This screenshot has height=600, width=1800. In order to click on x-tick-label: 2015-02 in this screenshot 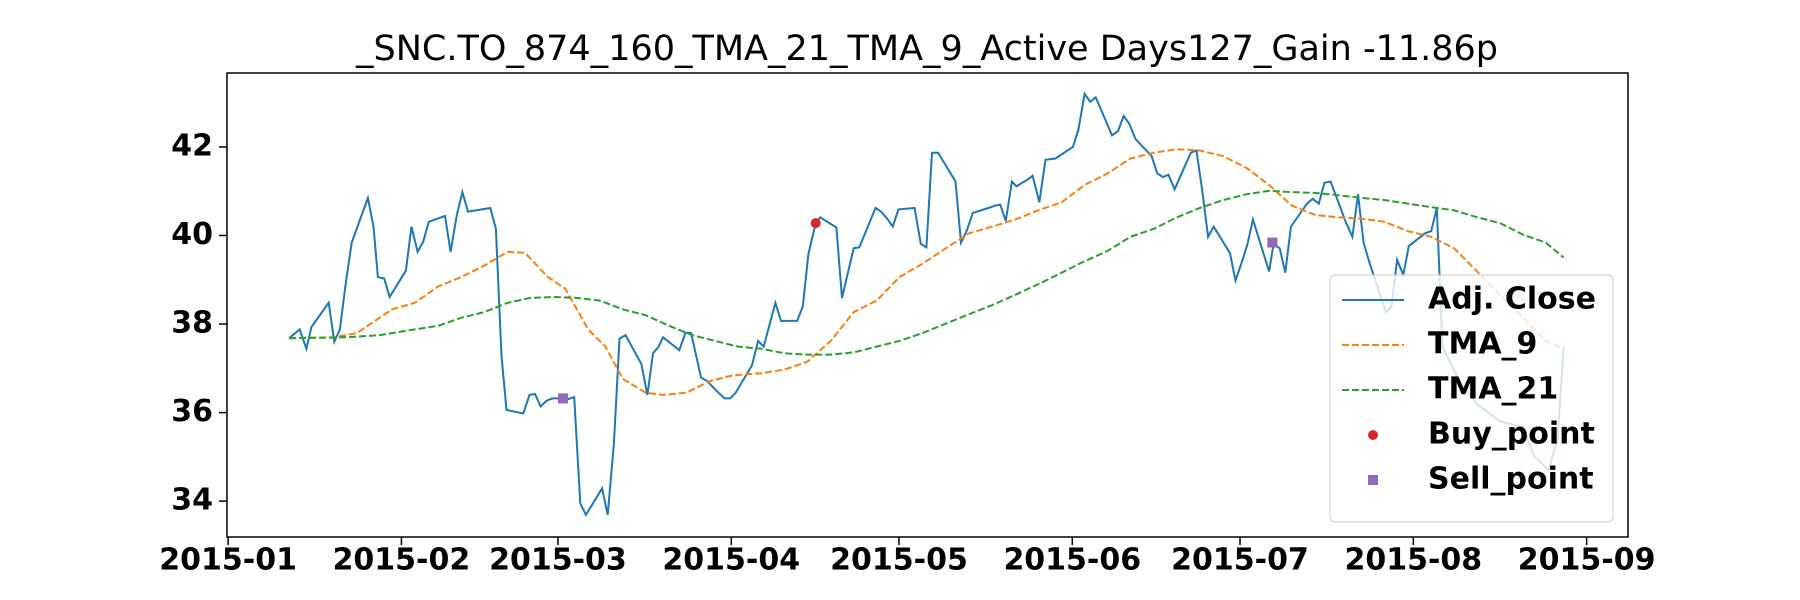, I will do `click(402, 560)`.